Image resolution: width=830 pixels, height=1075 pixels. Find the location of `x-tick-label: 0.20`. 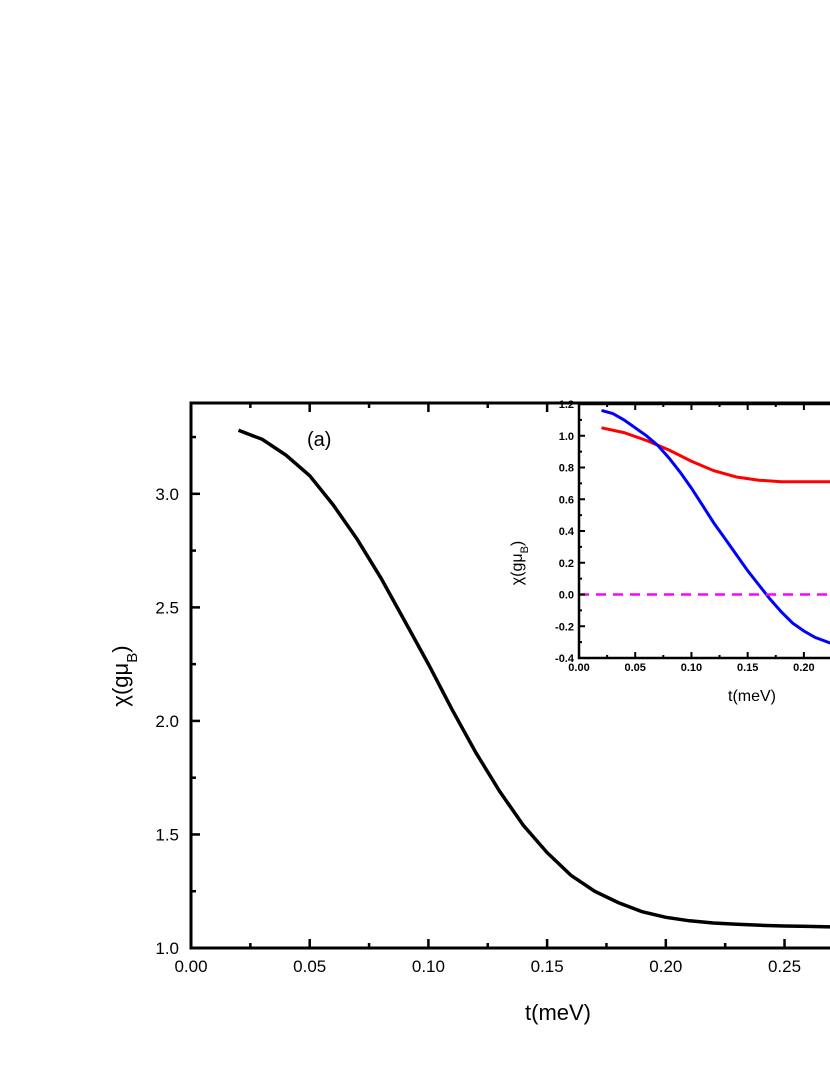

x-tick-label: 0.20 is located at coordinates (665, 966).